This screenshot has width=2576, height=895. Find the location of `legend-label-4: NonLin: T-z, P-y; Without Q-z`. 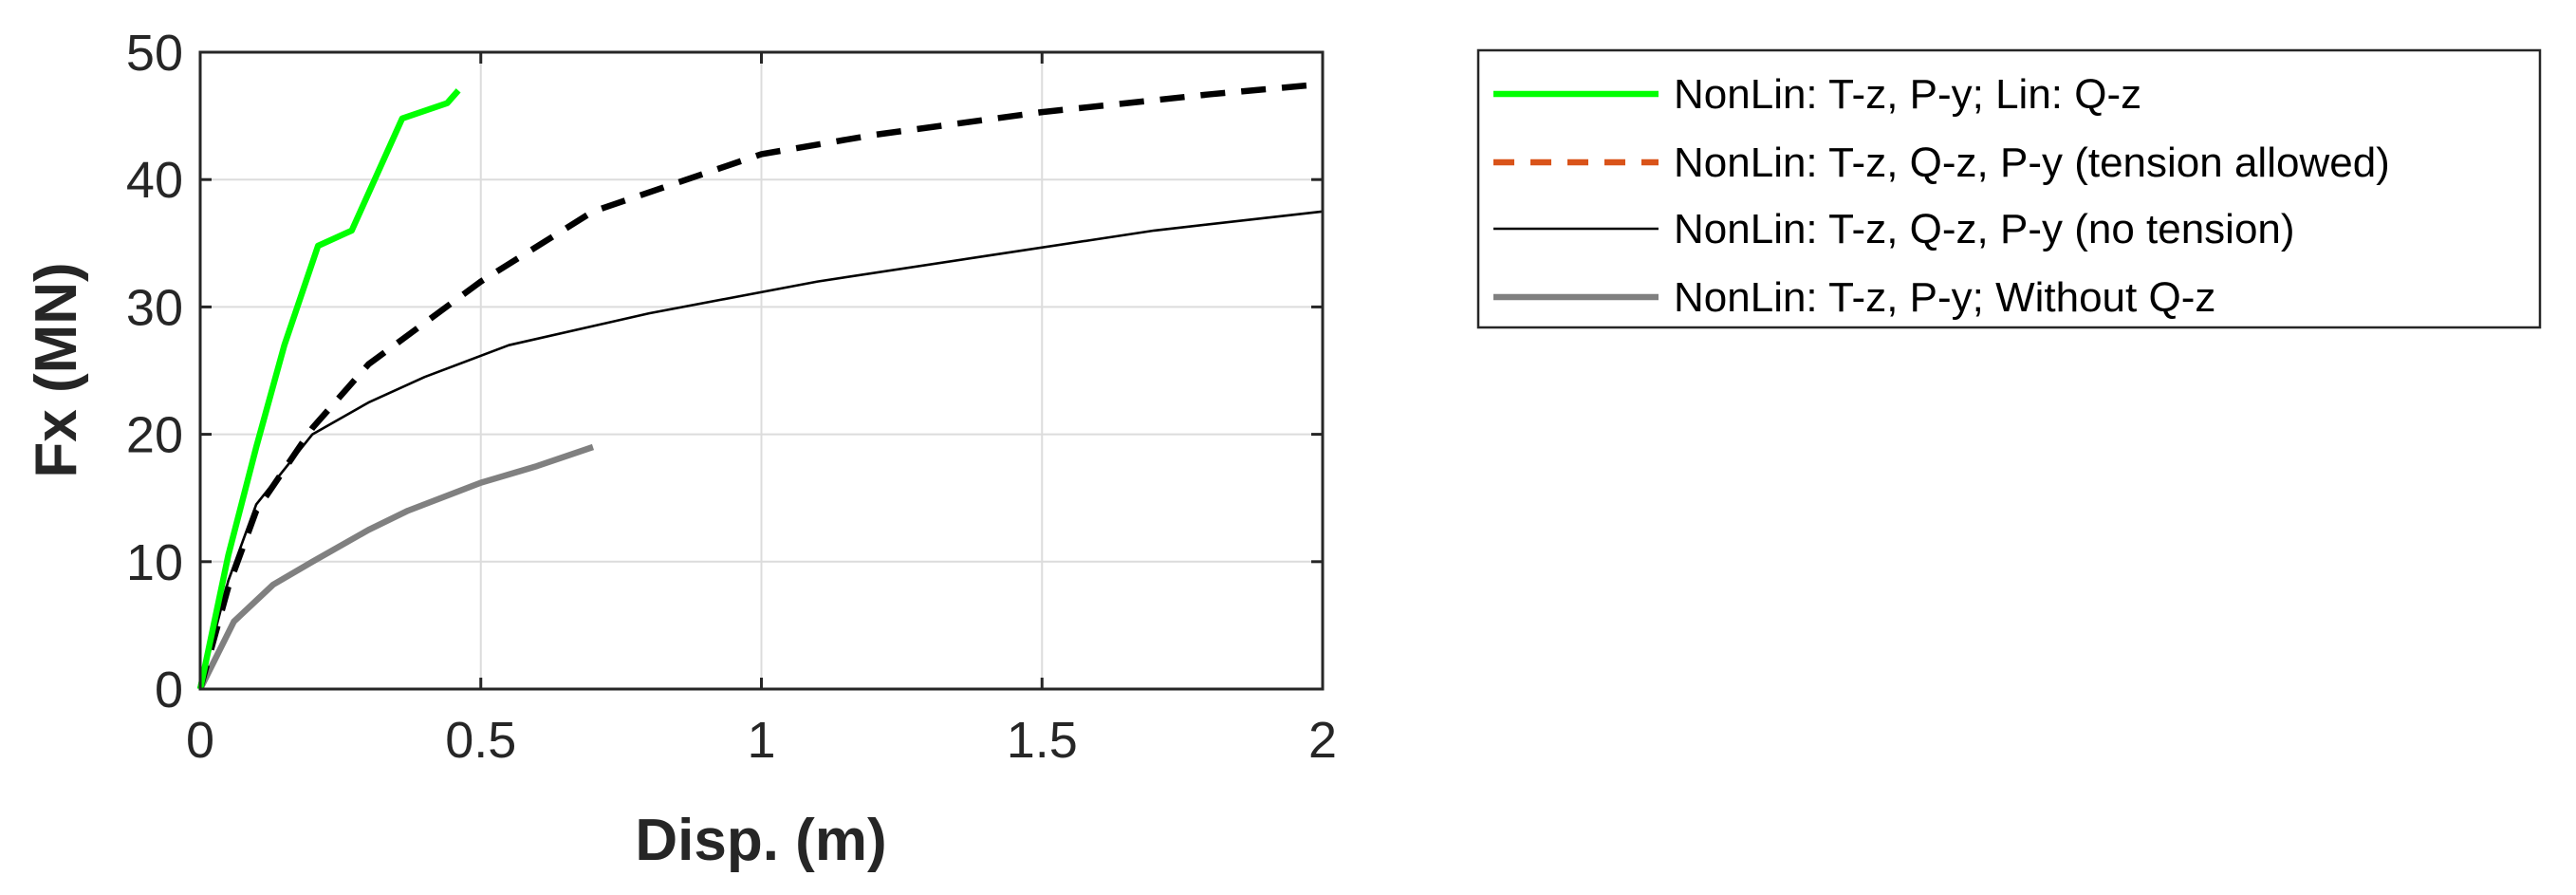

legend-label-4: NonLin: T-z, P-y; Without Q-z is located at coordinates (1944, 297).